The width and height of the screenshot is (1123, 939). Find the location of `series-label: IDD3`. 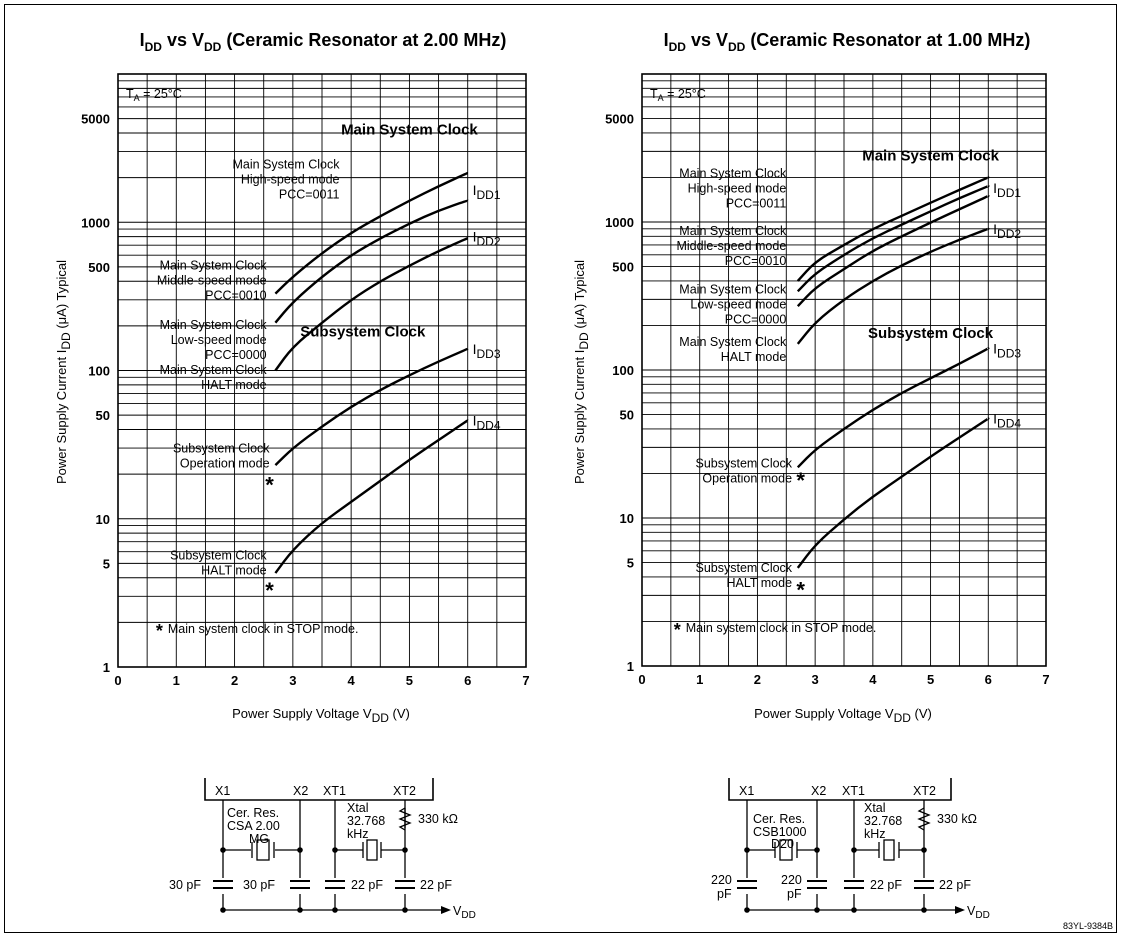

series-label: IDD3 is located at coordinates (1007, 350).